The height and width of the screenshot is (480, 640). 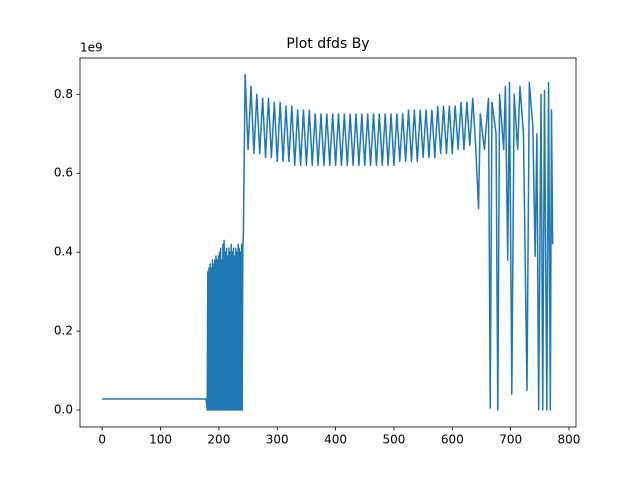 What do you see at coordinates (63, 252) in the screenshot?
I see `y-tick-label: 0.4` at bounding box center [63, 252].